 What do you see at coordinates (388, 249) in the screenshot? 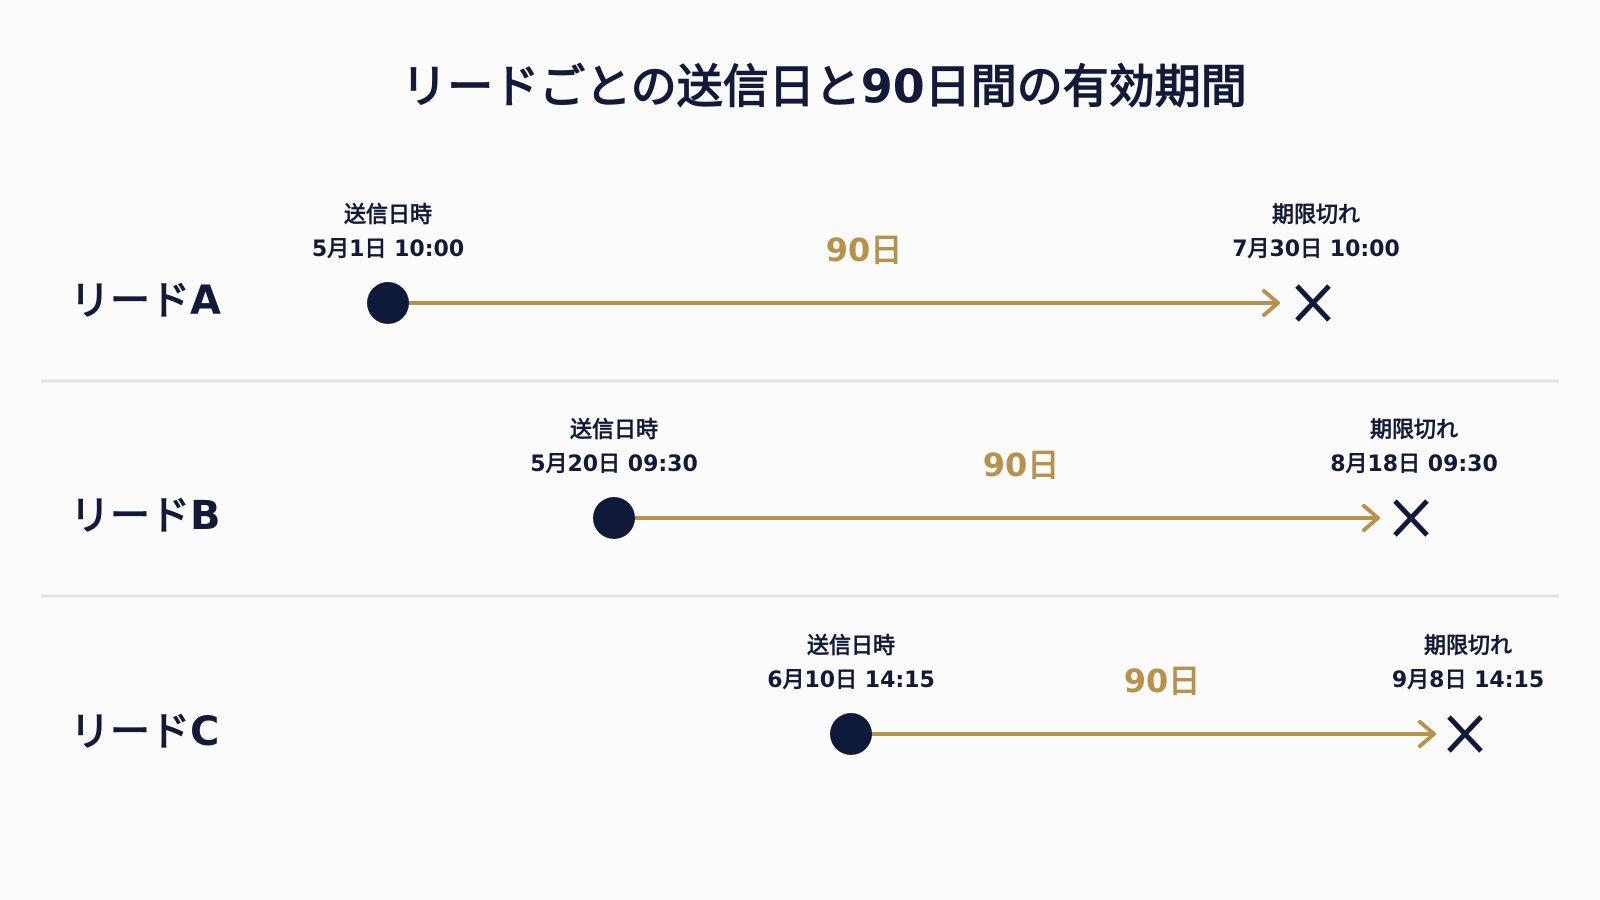
I see `start-date: 5月1日 10:00` at bounding box center [388, 249].